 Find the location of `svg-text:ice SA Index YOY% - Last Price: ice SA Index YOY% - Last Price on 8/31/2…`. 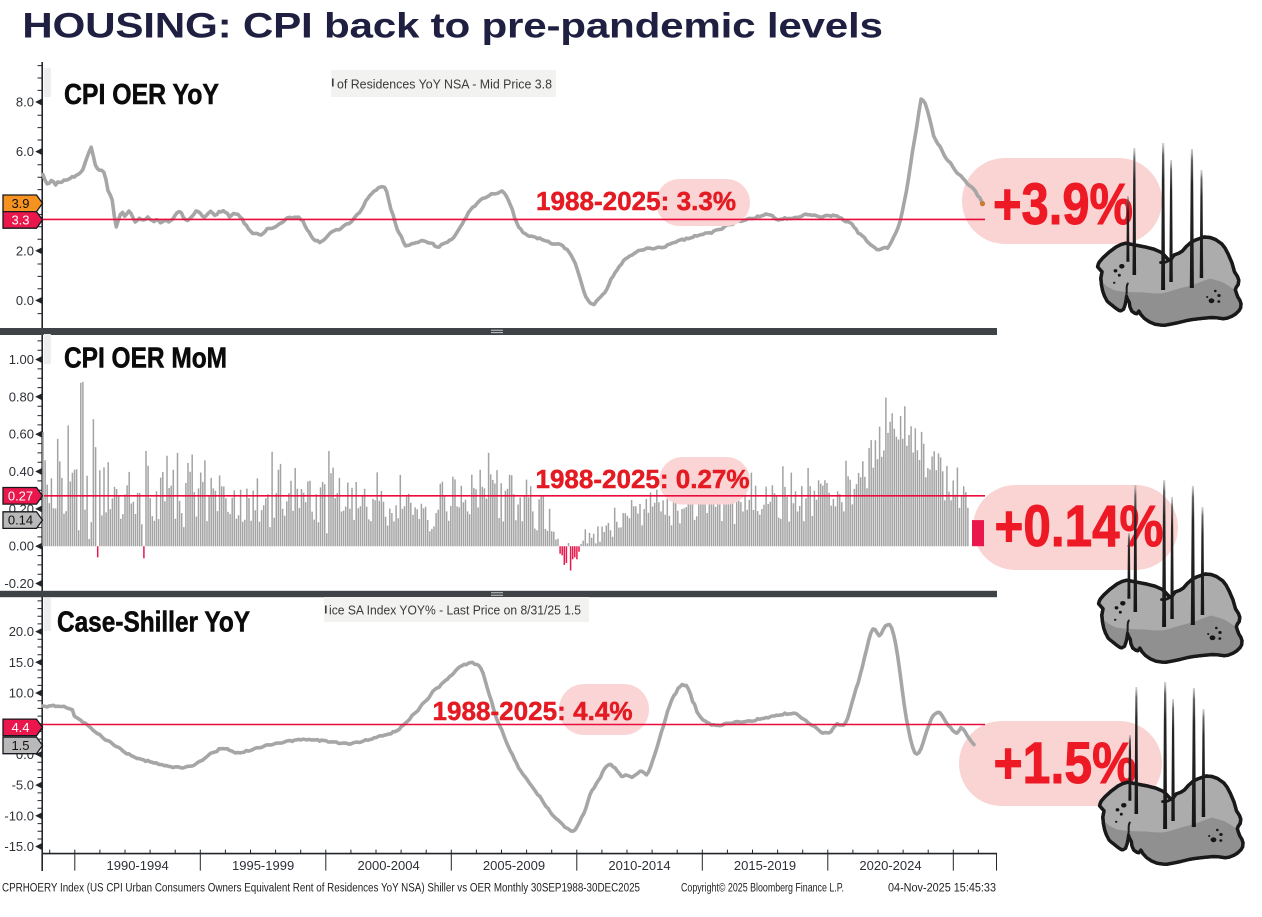

svg-text:ice SA Index YOY% - Last Price: ice SA Index YOY% - Last Price on 8/31/2… is located at coordinates (455, 610).